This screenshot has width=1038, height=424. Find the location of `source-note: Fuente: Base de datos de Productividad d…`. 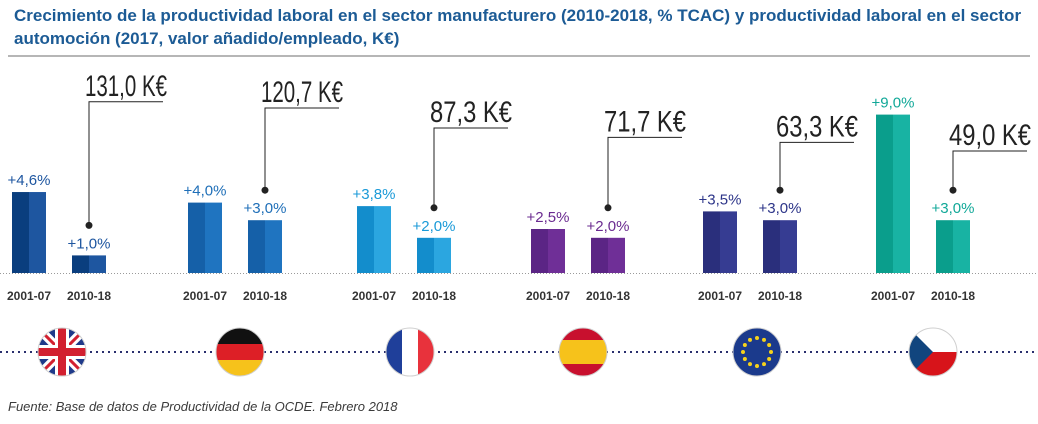

source-note: Fuente: Base de datos de Productividad d… is located at coordinates (203, 406).